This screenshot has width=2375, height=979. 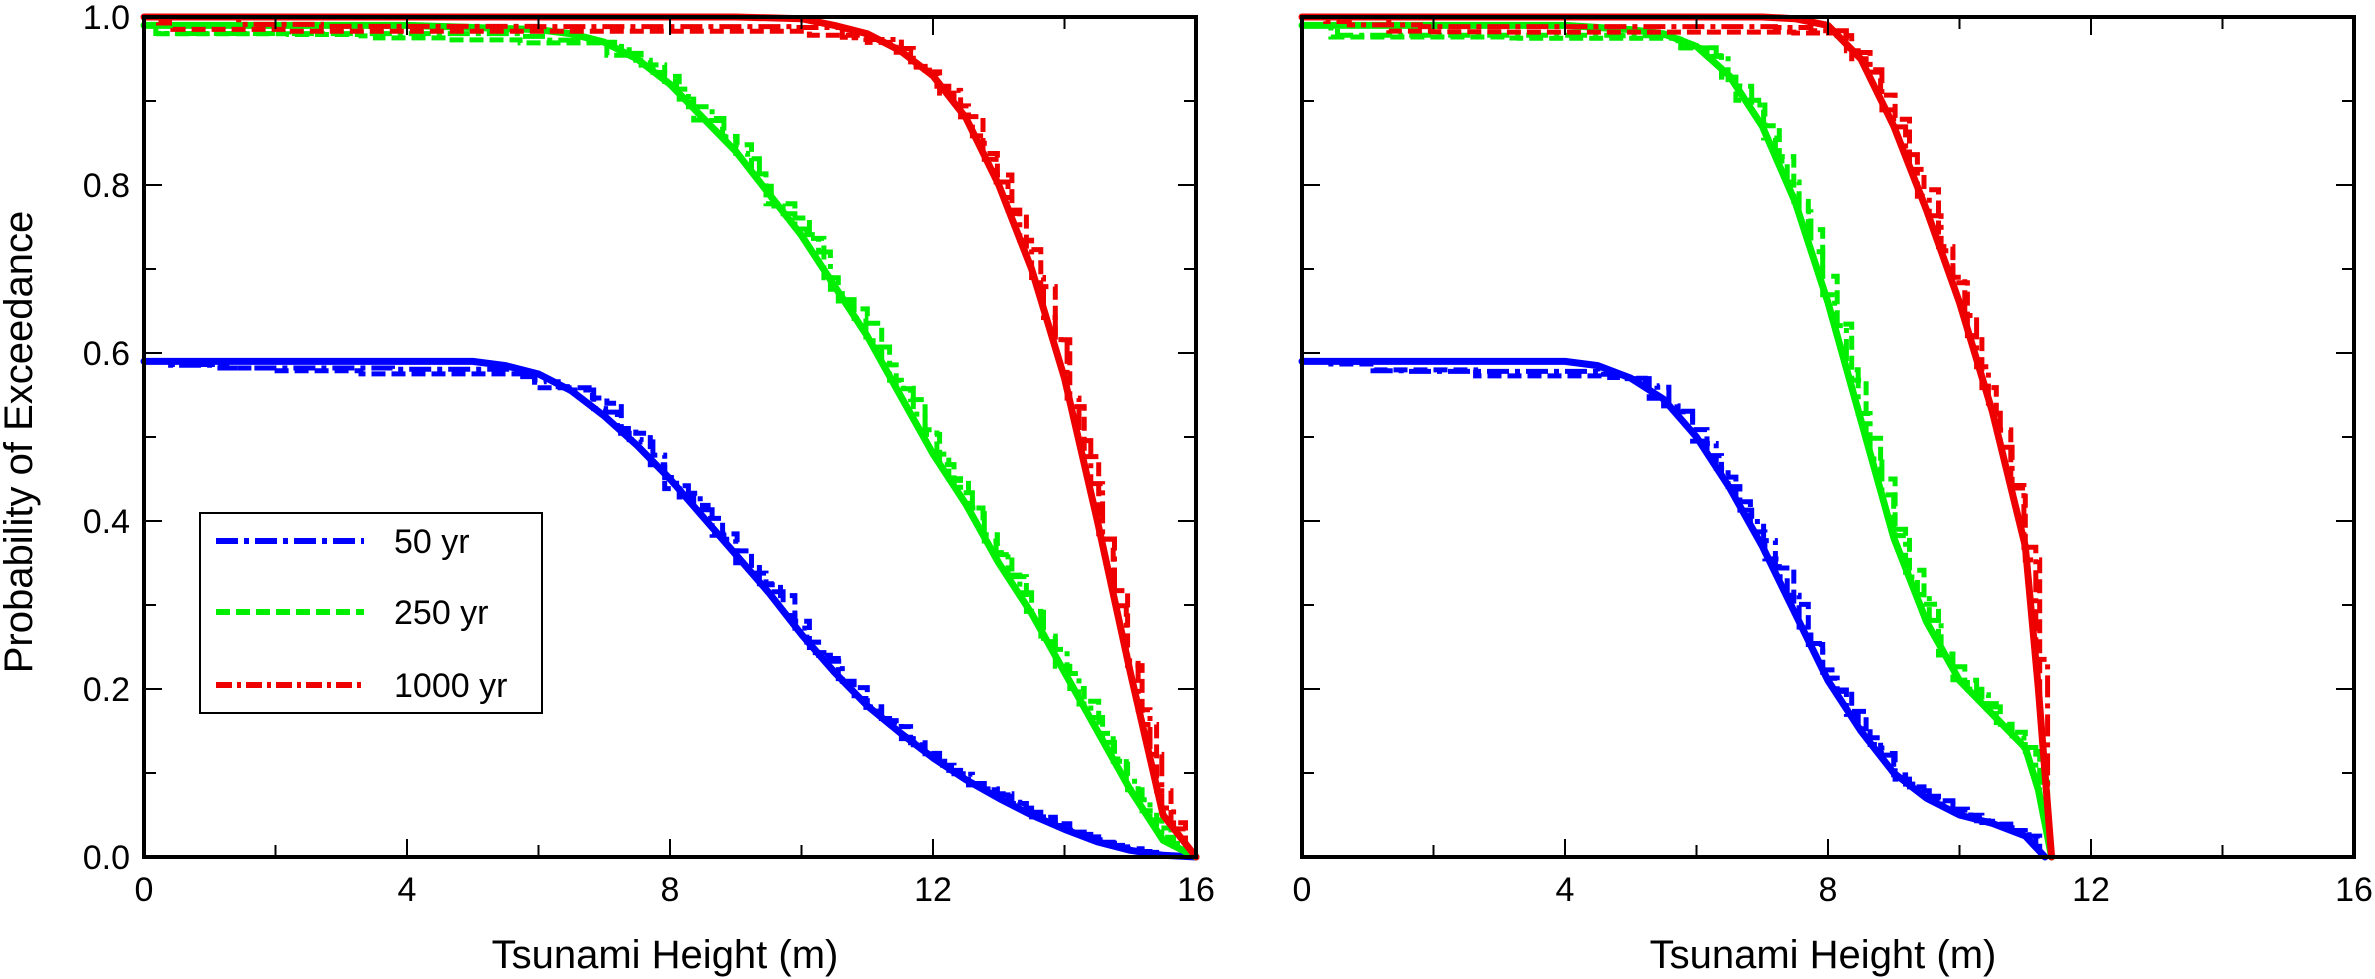 I want to click on y-tick-label: 1.0, so click(x=106, y=18).